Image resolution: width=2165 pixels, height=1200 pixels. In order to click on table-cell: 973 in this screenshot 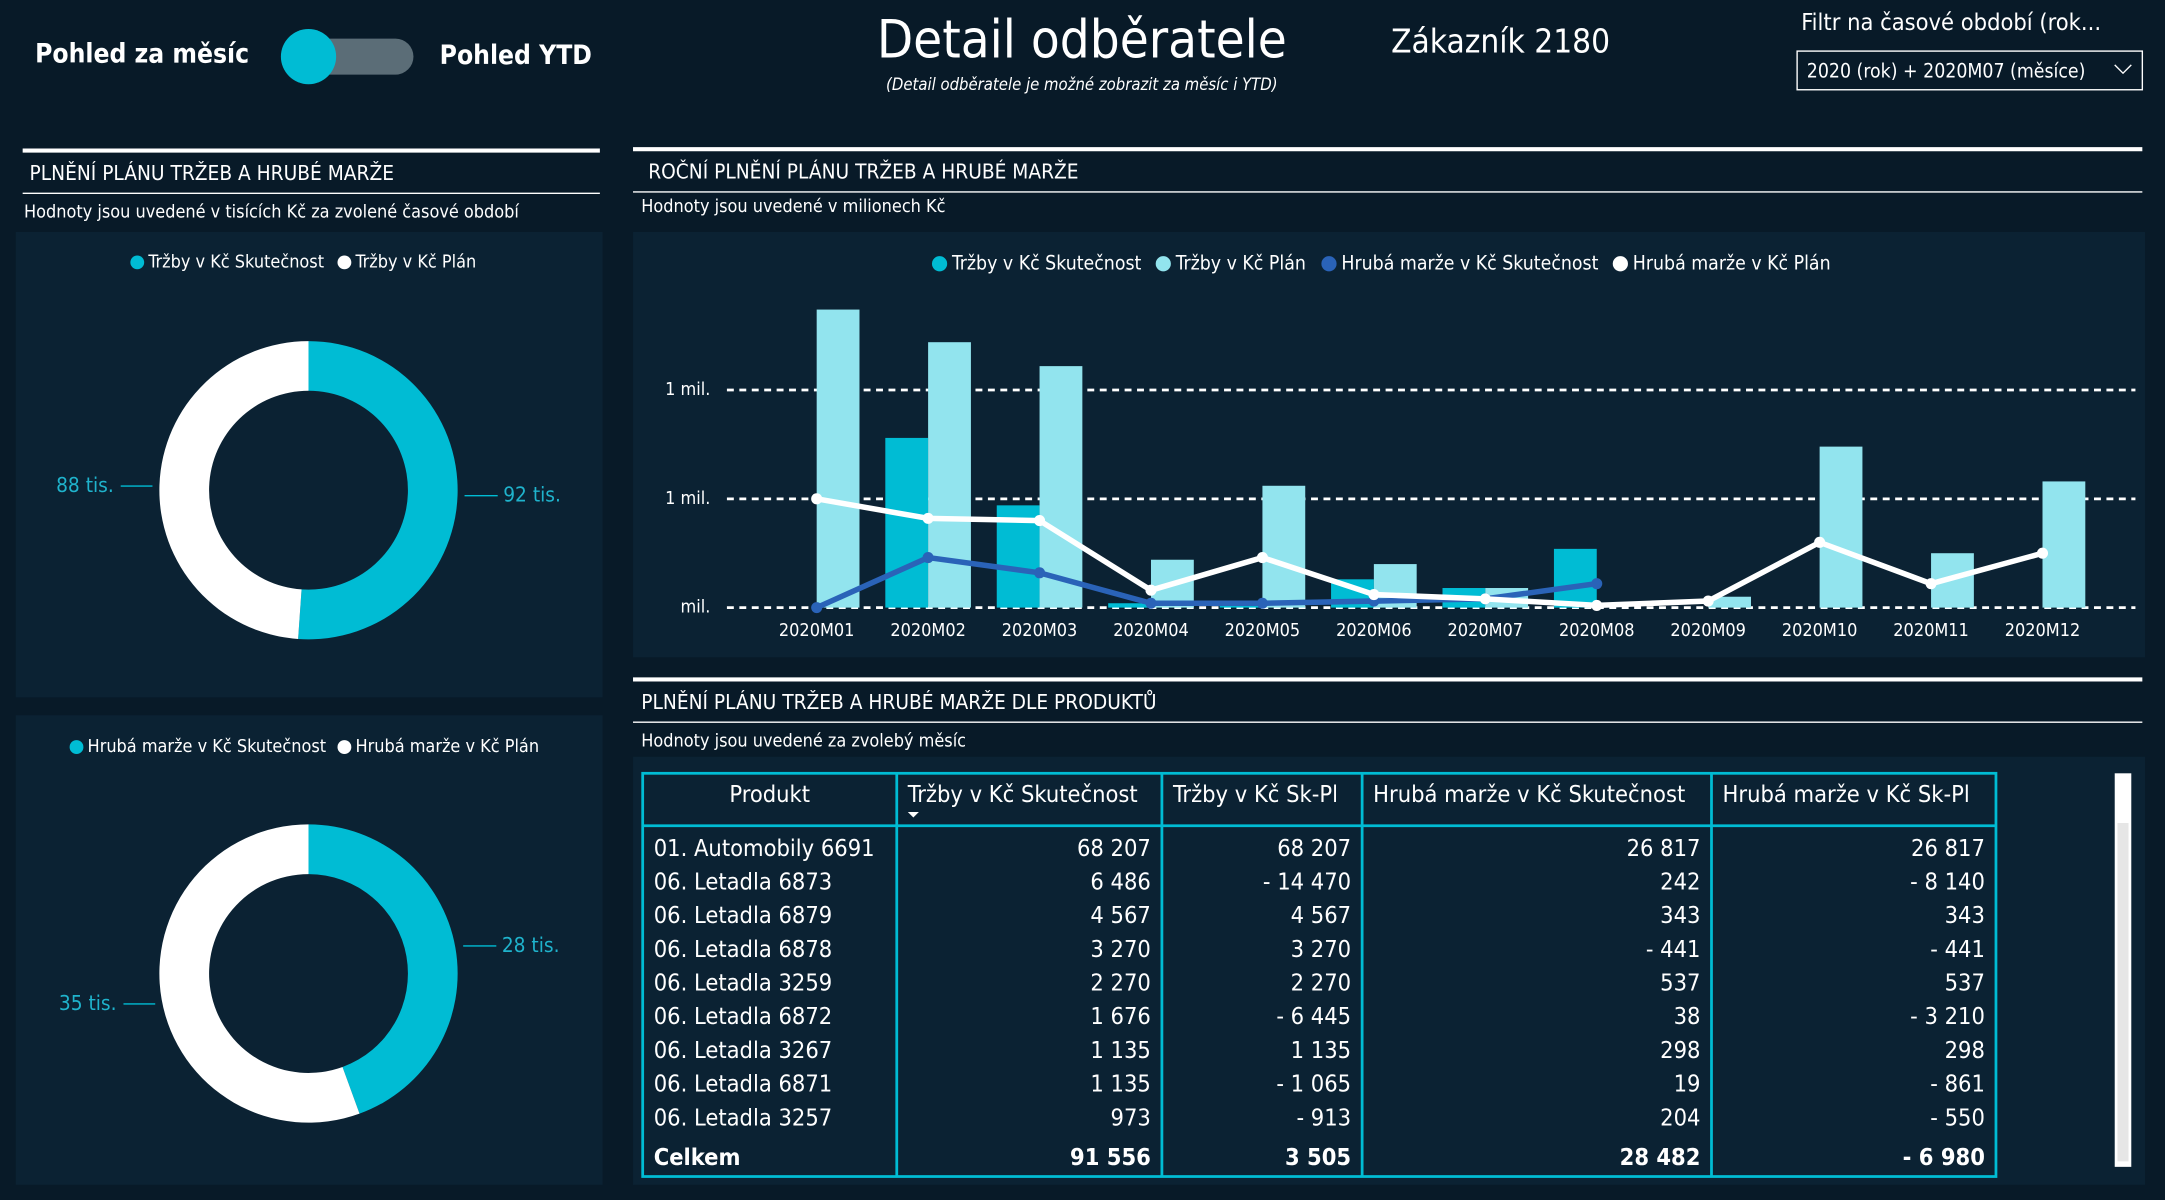, I will do `click(1131, 1117)`.